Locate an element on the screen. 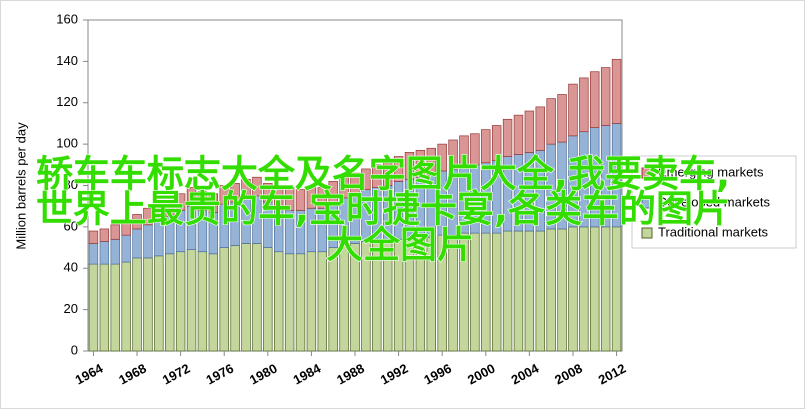 The image size is (805, 409). y-tick-label: 140 is located at coordinates (67, 60).